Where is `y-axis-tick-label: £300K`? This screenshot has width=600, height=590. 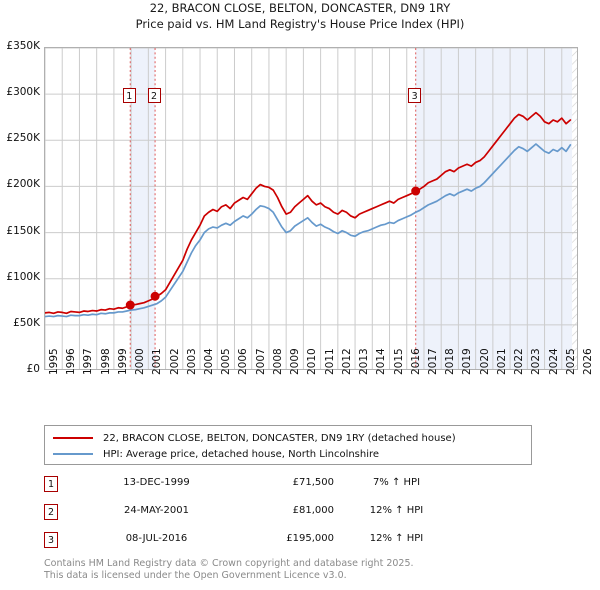 y-axis-tick-label: £300K is located at coordinates (23, 92).